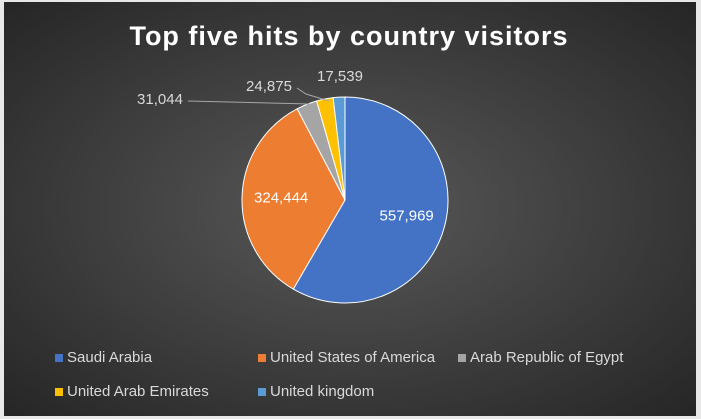 This screenshot has height=419, width=701. I want to click on chart-title: Top five hits by country visitors, so click(348, 36).